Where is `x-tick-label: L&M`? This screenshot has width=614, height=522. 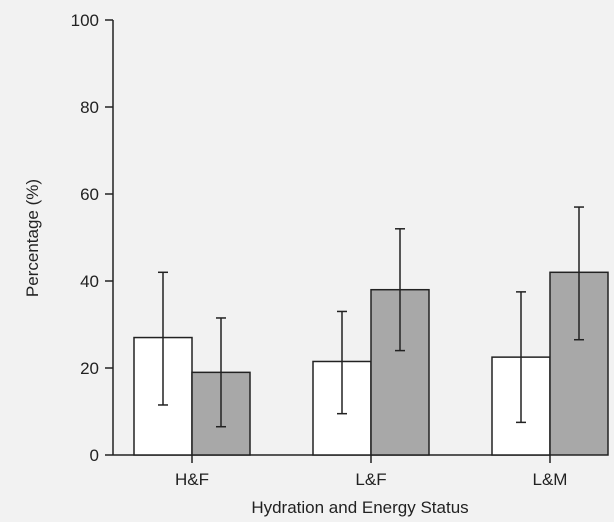 x-tick-label: L&M is located at coordinates (550, 479).